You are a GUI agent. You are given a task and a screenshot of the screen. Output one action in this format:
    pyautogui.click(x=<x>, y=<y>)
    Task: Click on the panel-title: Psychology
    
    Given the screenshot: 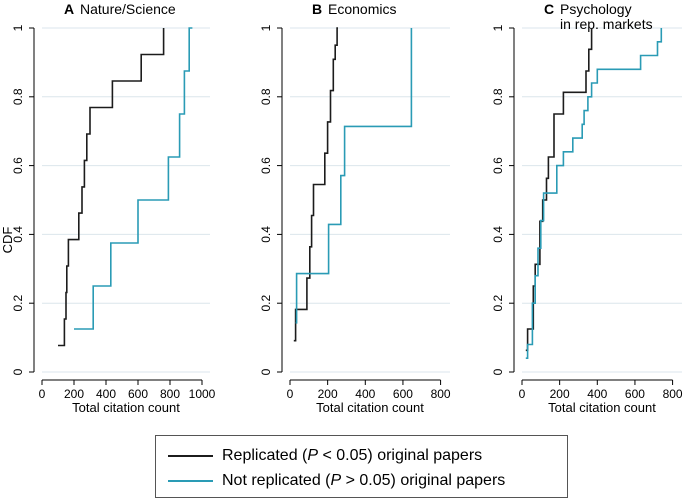 What is the action you would take?
    pyautogui.click(x=596, y=9)
    